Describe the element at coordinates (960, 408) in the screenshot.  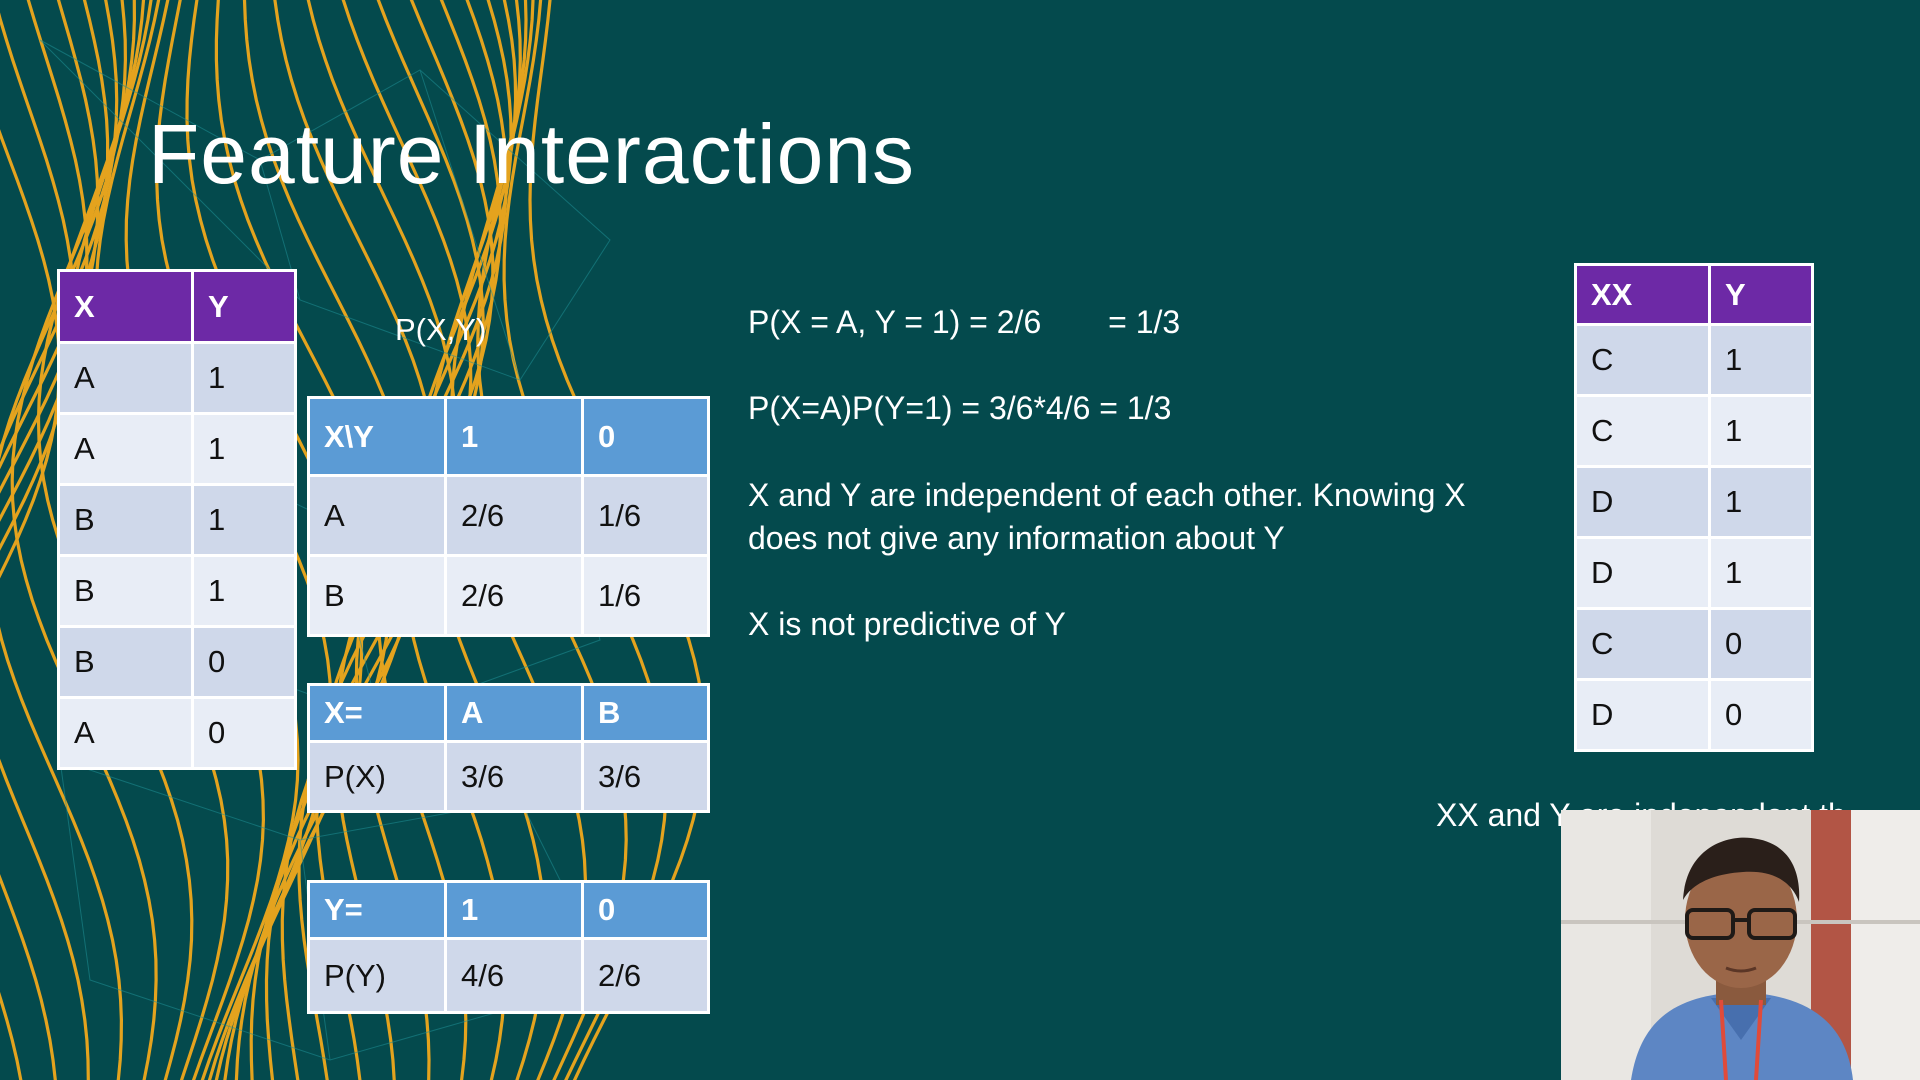
I see `product-prob-line: P(X=A)P(Y=1) = 3/6*4/6 = 1/3` at that location.